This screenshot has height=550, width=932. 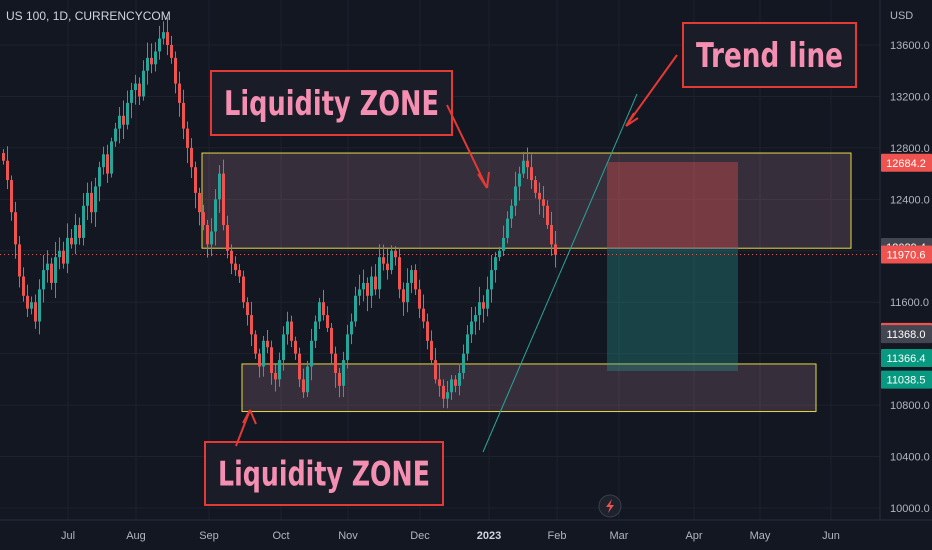 I want to click on annotation-box: Trend line, so click(x=769, y=55).